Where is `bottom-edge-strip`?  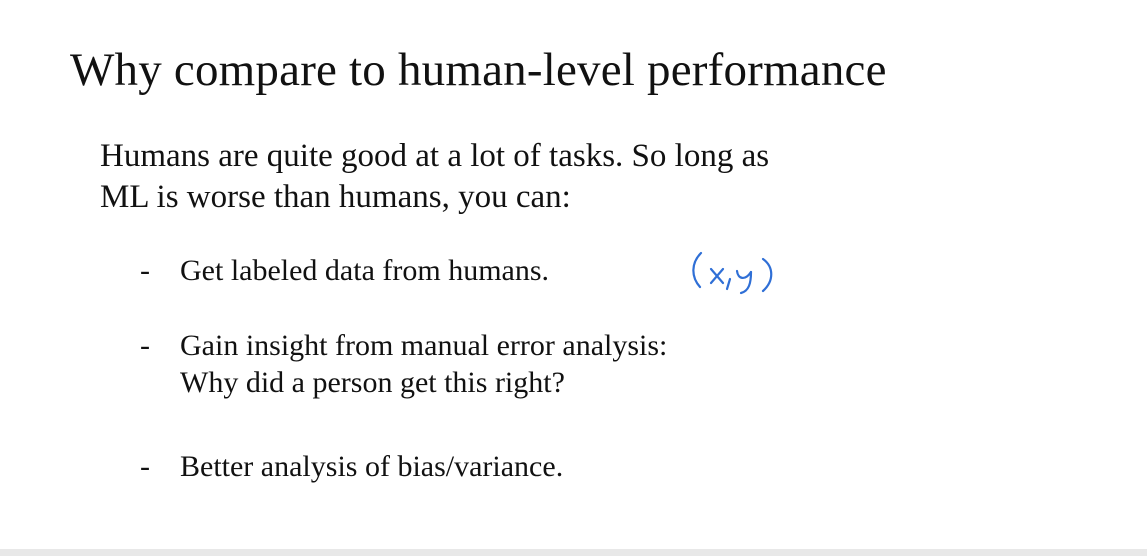
bottom-edge-strip is located at coordinates (573, 552).